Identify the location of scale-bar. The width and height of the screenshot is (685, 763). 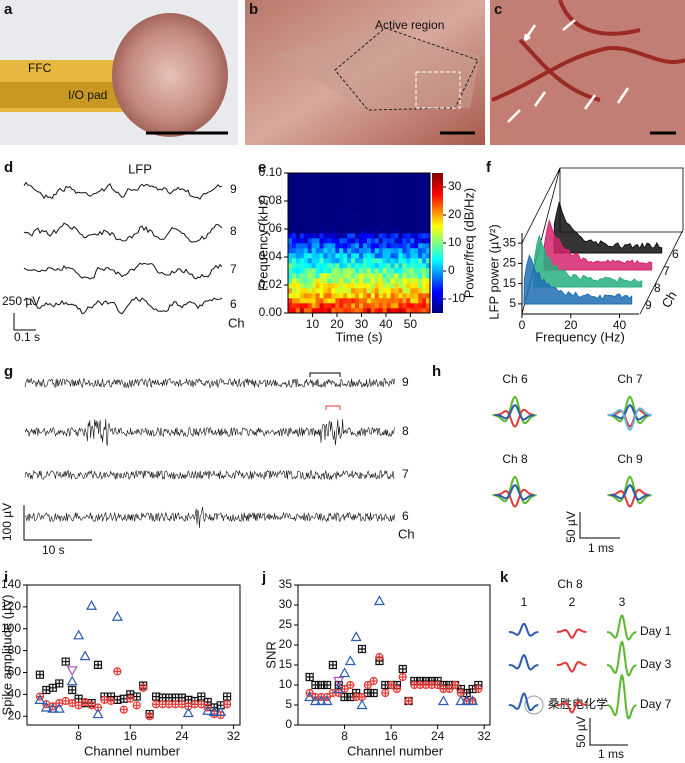
(608, 732).